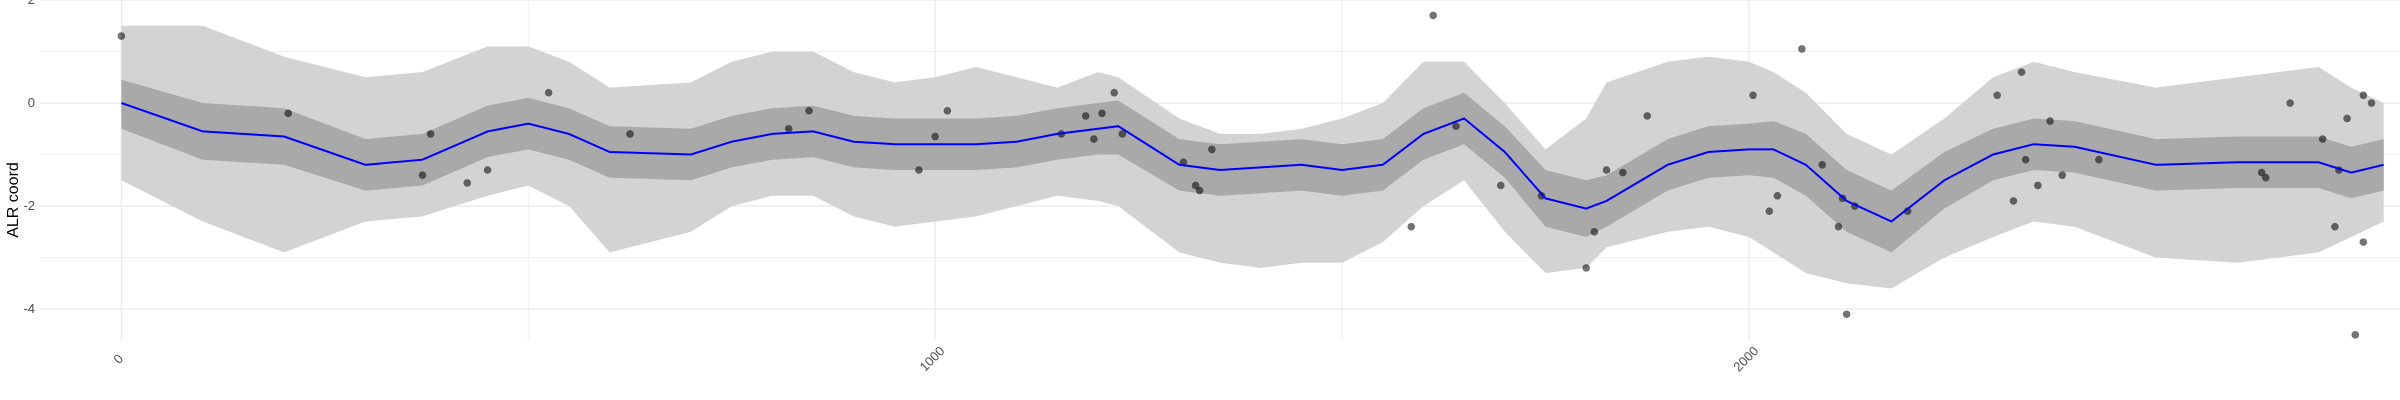 The height and width of the screenshot is (400, 2400). I want to click on y-axis-title: ALR coord, so click(13, 200).